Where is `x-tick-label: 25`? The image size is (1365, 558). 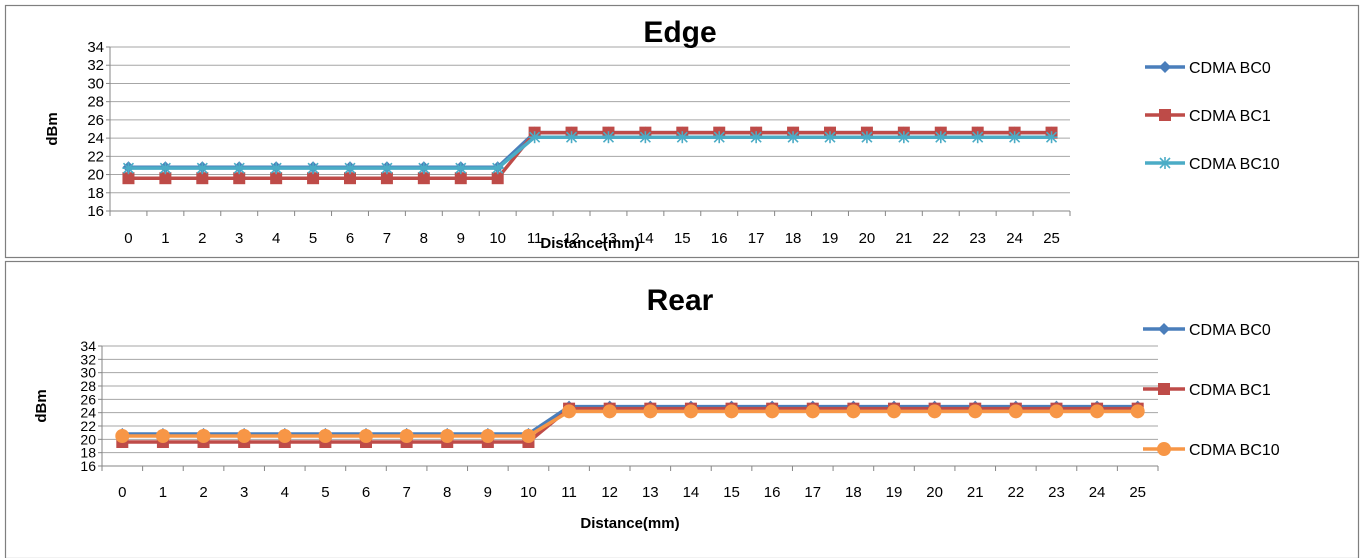 x-tick-label: 25 is located at coordinates (1051, 238).